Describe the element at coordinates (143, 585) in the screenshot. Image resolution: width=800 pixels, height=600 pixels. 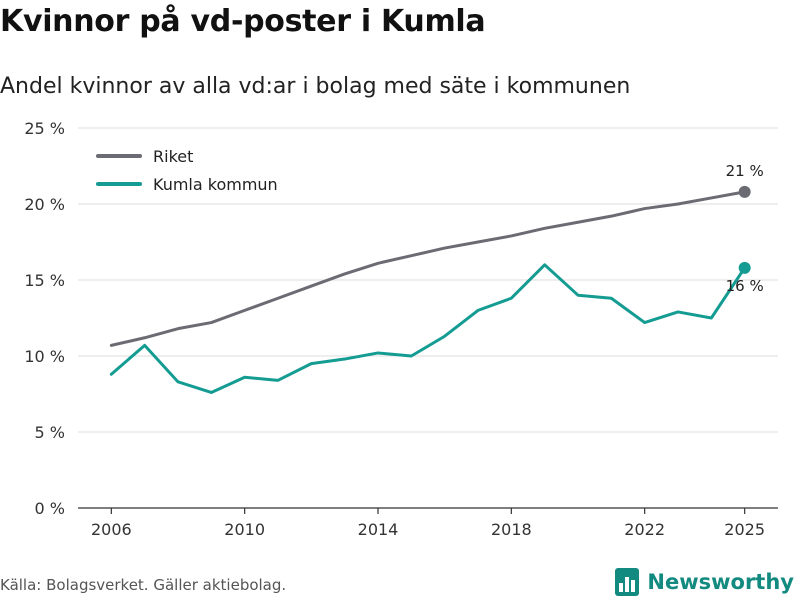
I see `source-note: Källa: Bolagsverket. Gäller aktiebolag.` at that location.